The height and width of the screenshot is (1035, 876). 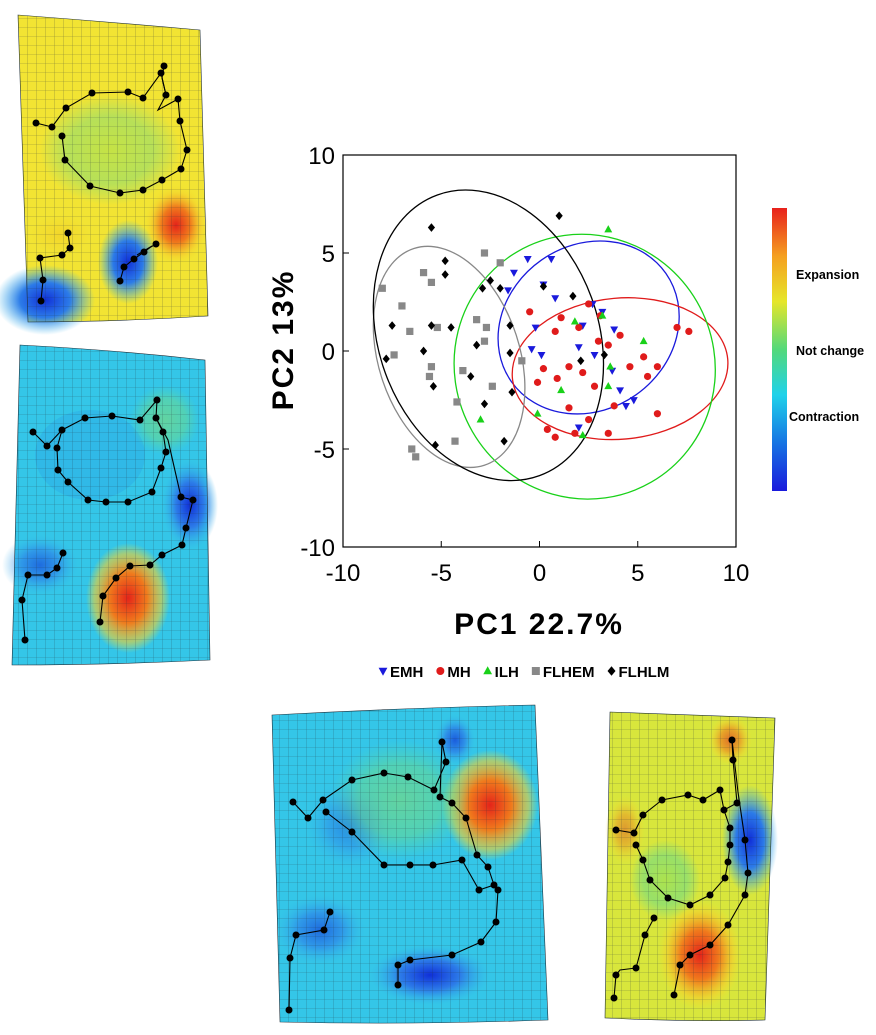 What do you see at coordinates (644, 672) in the screenshot?
I see `legend-label-flhlm: FLHLM` at bounding box center [644, 672].